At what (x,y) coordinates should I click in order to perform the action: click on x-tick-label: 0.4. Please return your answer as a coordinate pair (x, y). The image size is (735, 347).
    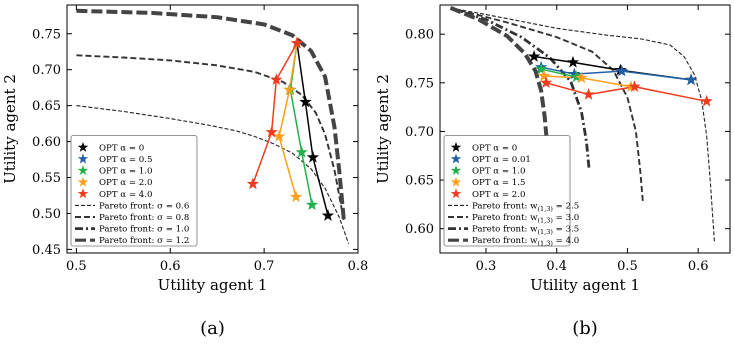
    Looking at the image, I should click on (556, 266).